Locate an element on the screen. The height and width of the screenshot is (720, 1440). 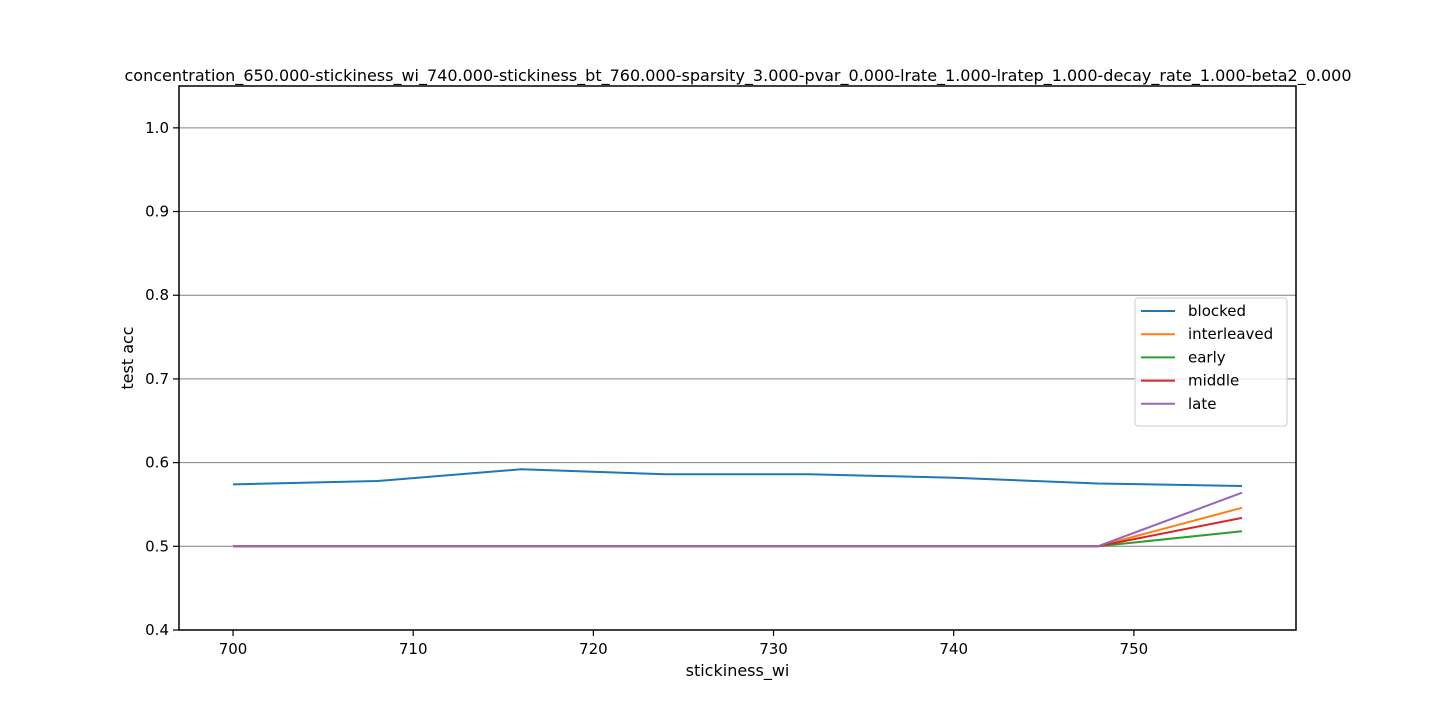
x-tick-label: 740 is located at coordinates (953, 649).